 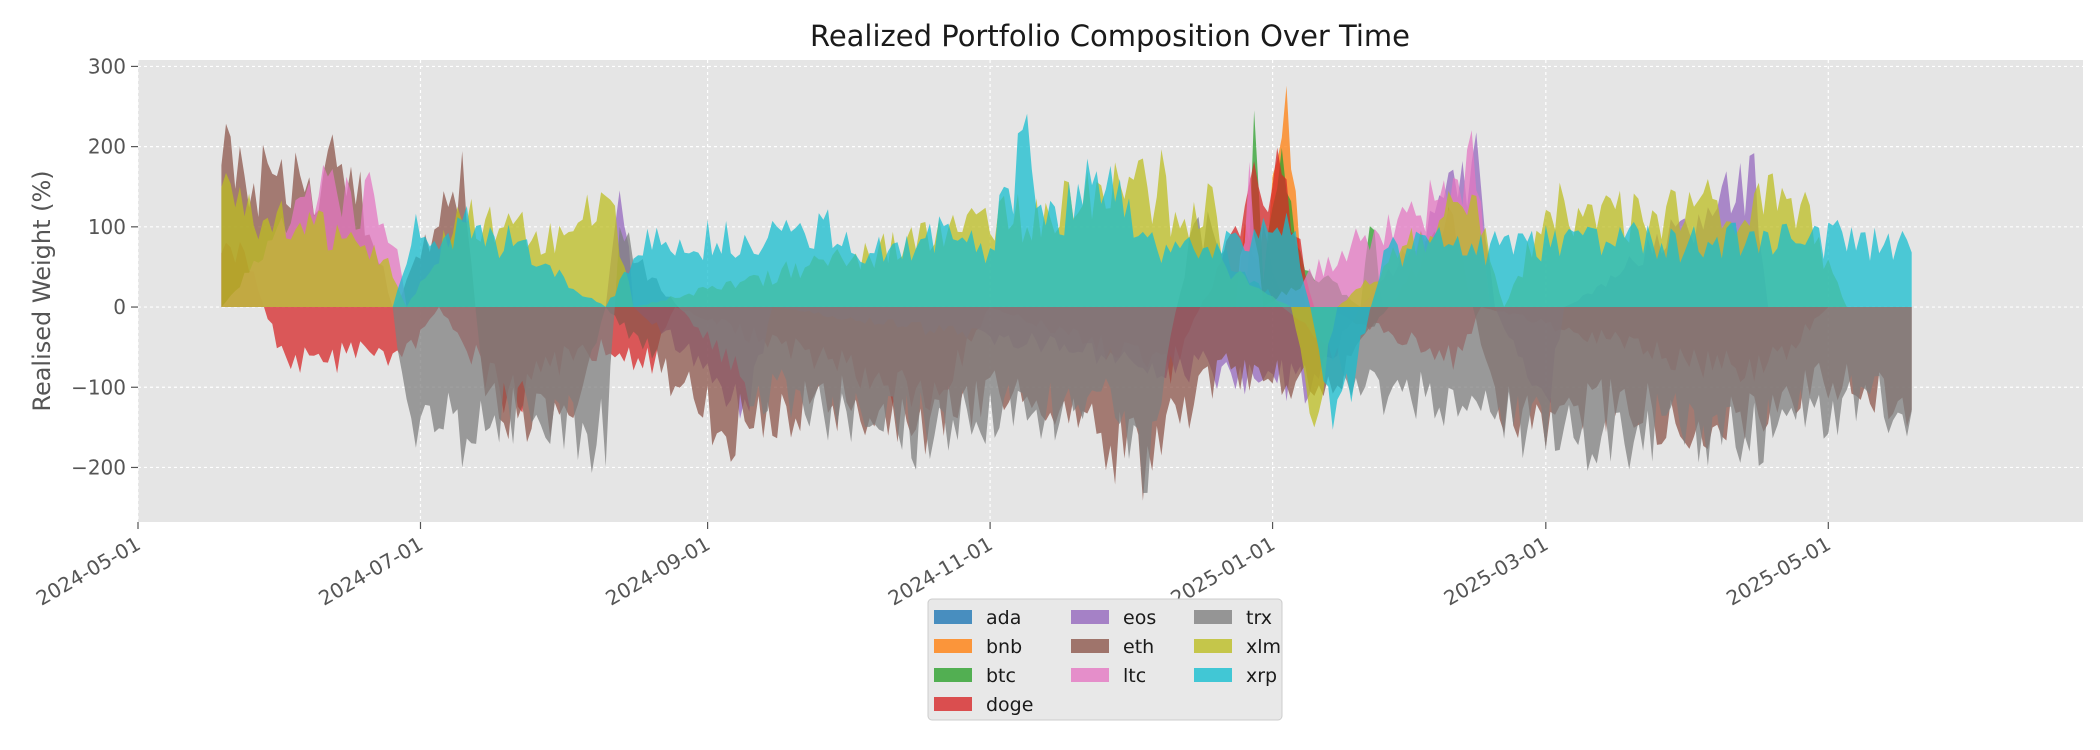 I want to click on legend-label-doge: doge, so click(x=1009, y=705).